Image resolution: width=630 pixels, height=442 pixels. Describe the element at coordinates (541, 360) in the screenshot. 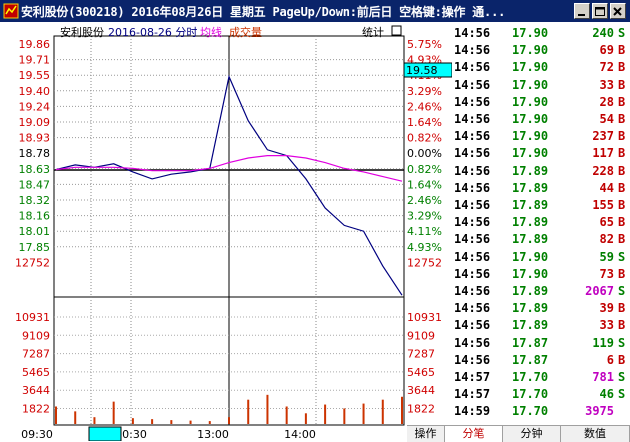

I see `tick-row: 14:56 17.87 6 B` at that location.